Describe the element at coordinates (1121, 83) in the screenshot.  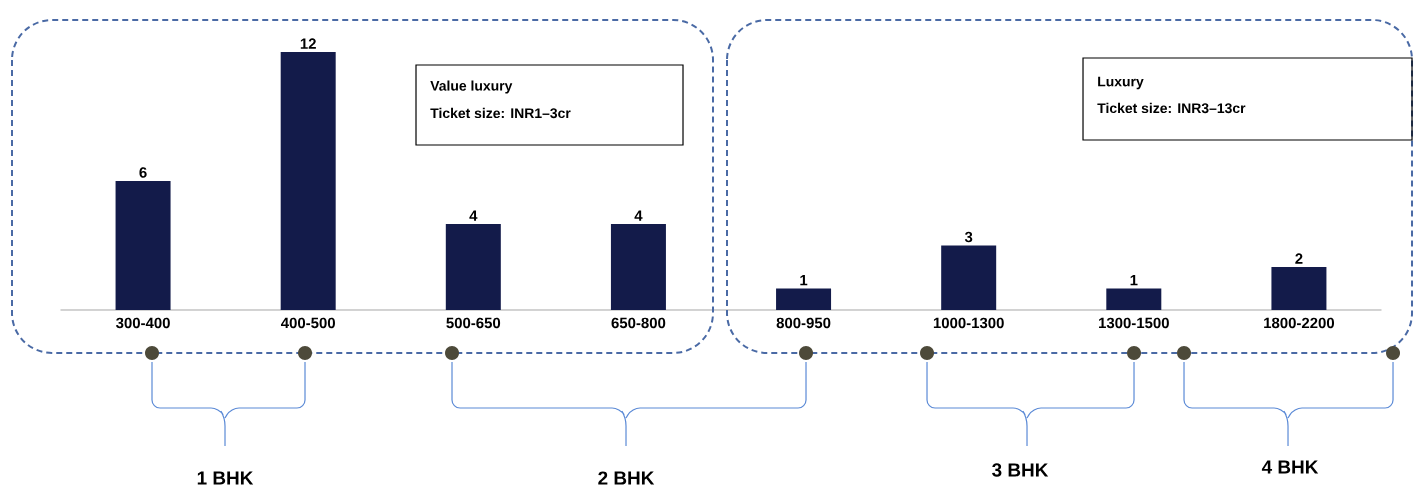
I see `annotation: Luxury` at that location.